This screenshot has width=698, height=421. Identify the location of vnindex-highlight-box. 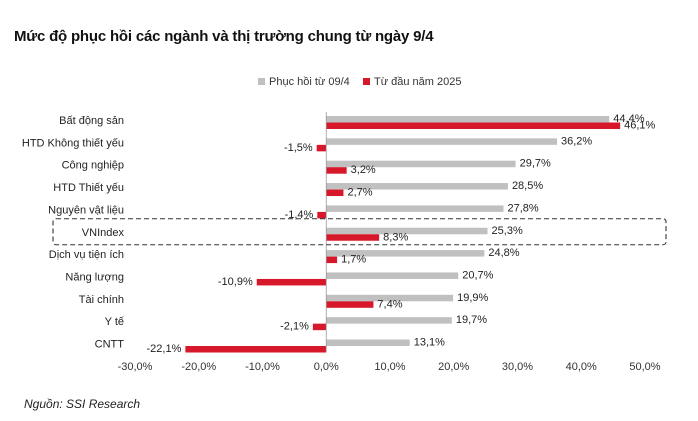
(359, 232).